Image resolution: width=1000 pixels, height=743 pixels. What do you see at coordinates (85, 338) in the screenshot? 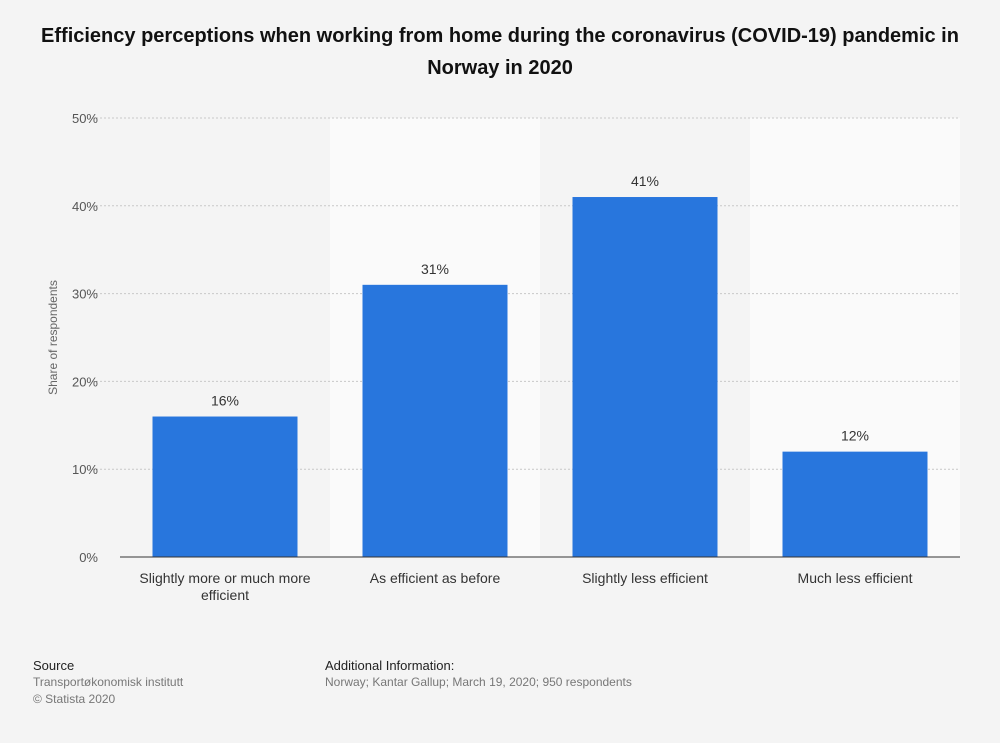
I see `y-axis-ticks: 0% 10% 20% 30% 40% 50%` at bounding box center [85, 338].